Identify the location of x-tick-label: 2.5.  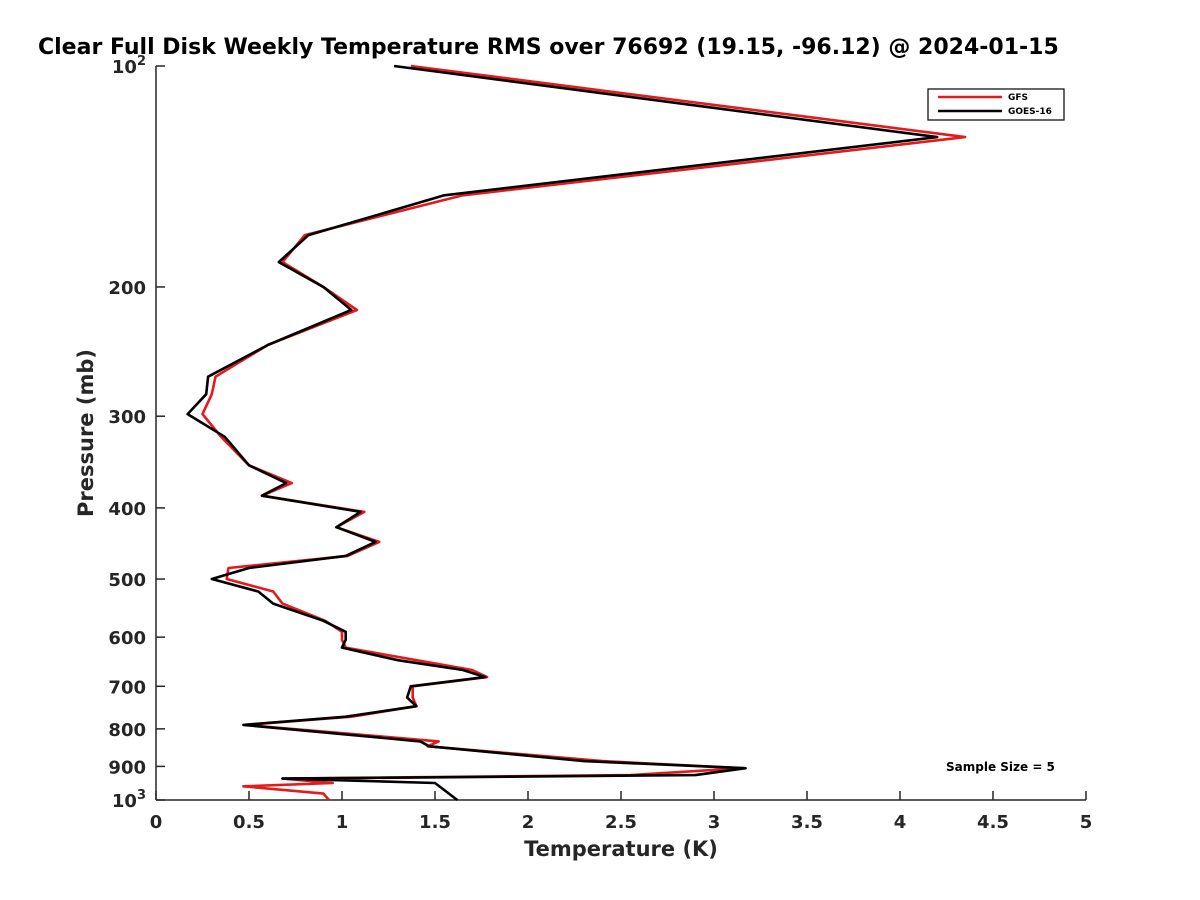
(621, 822).